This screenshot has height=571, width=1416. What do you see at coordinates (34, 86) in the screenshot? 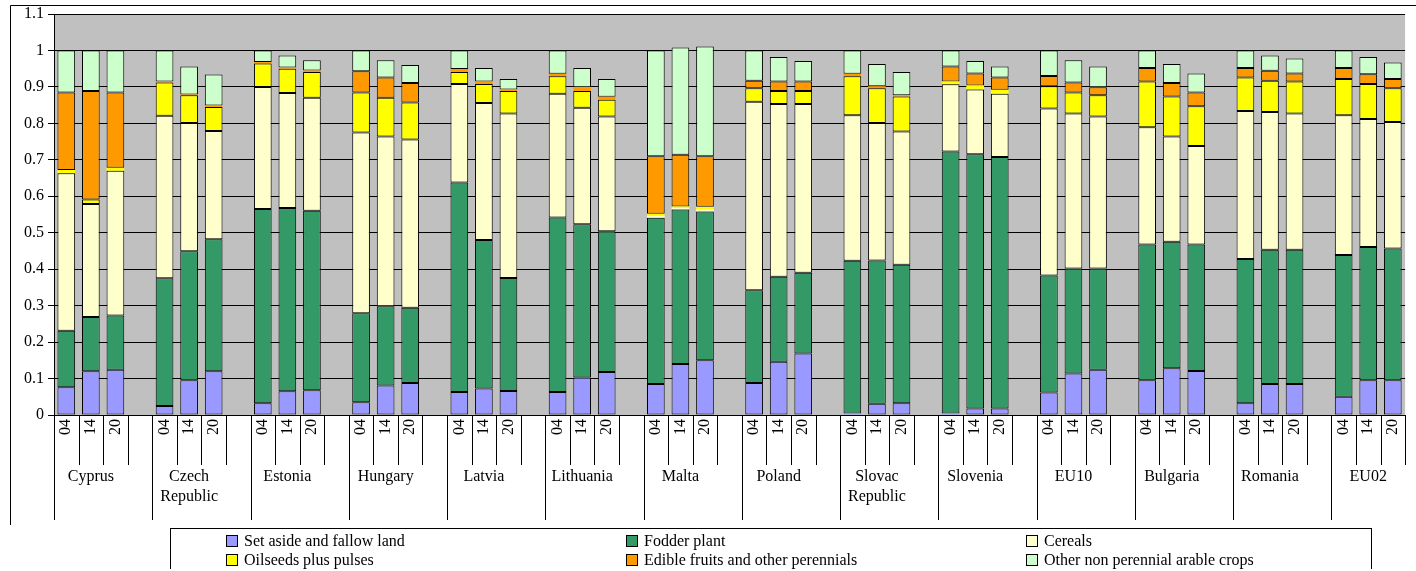
I see `y-tick-label: 0.9` at bounding box center [34, 86].